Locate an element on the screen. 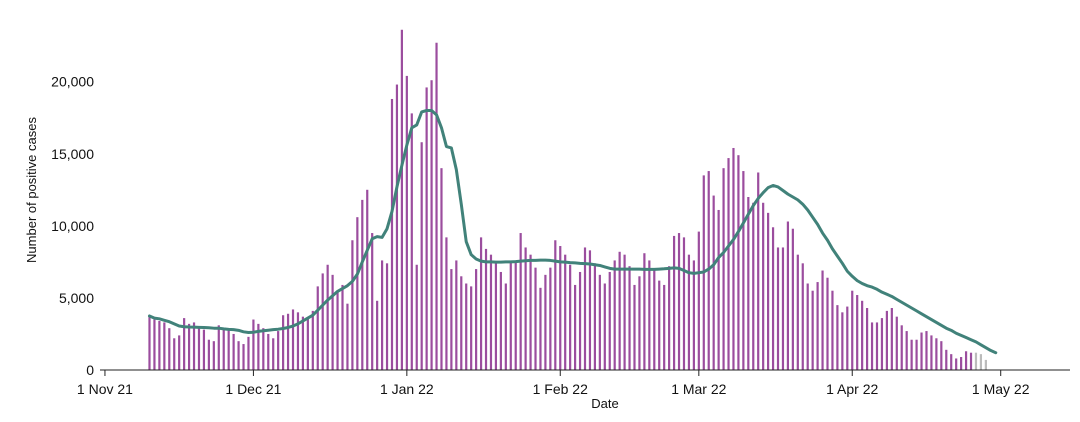 This screenshot has width=1080, height=422. x-tick-label: 1 Jan 22 is located at coordinates (407, 389).